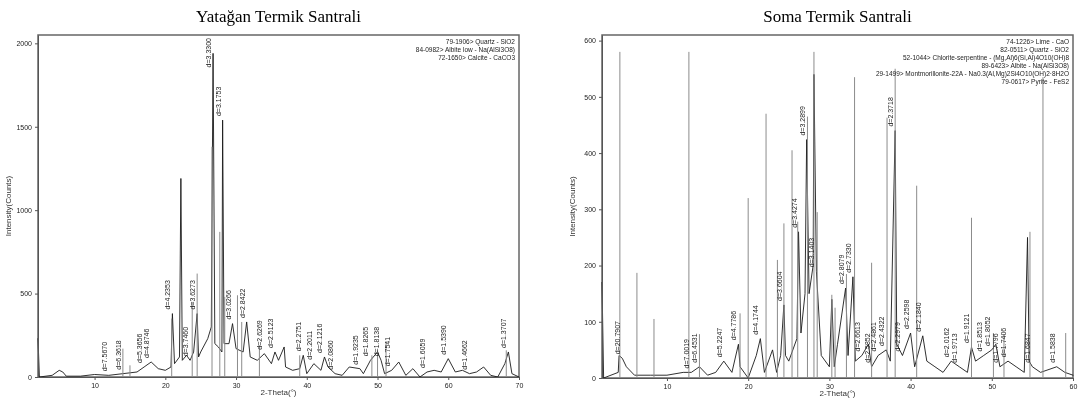 The width and height of the screenshot is (1078, 405). I want to click on chart-title: Yatağan Termik Santrali, so click(279, 16).